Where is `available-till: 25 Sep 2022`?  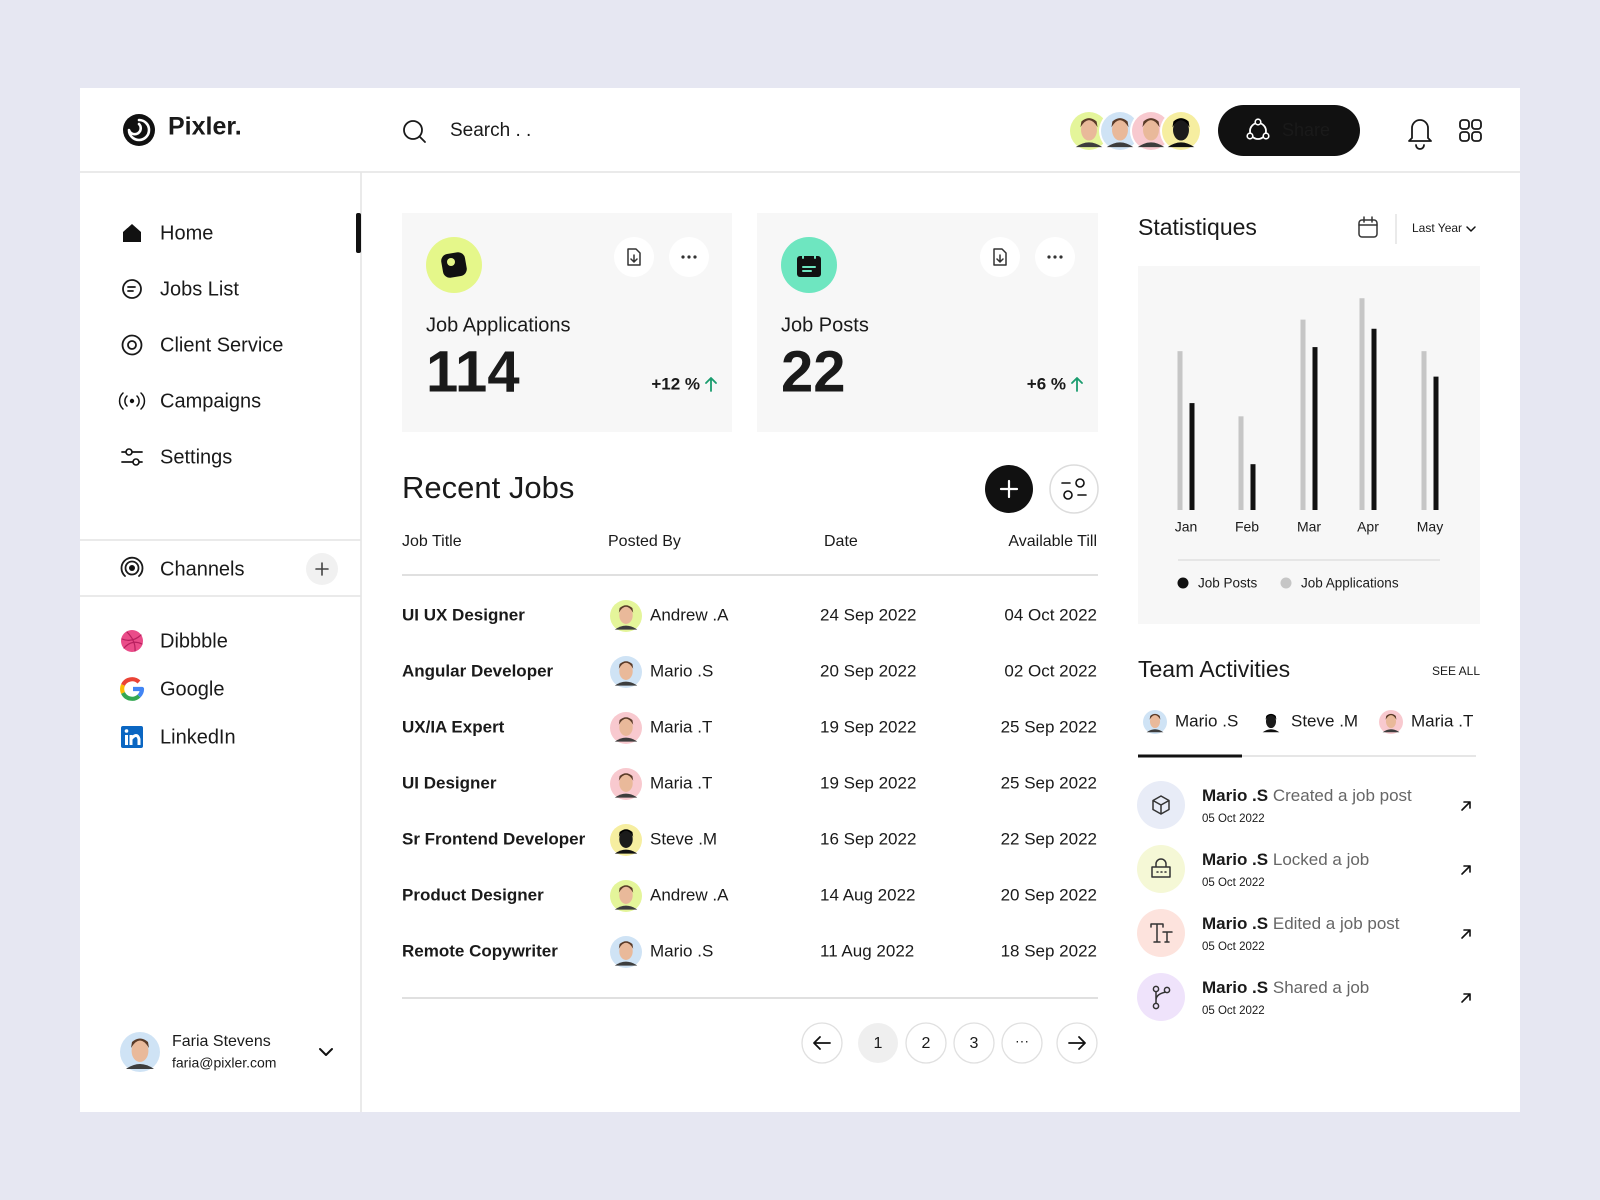
available-till: 25 Sep 2022 is located at coordinates (1049, 782).